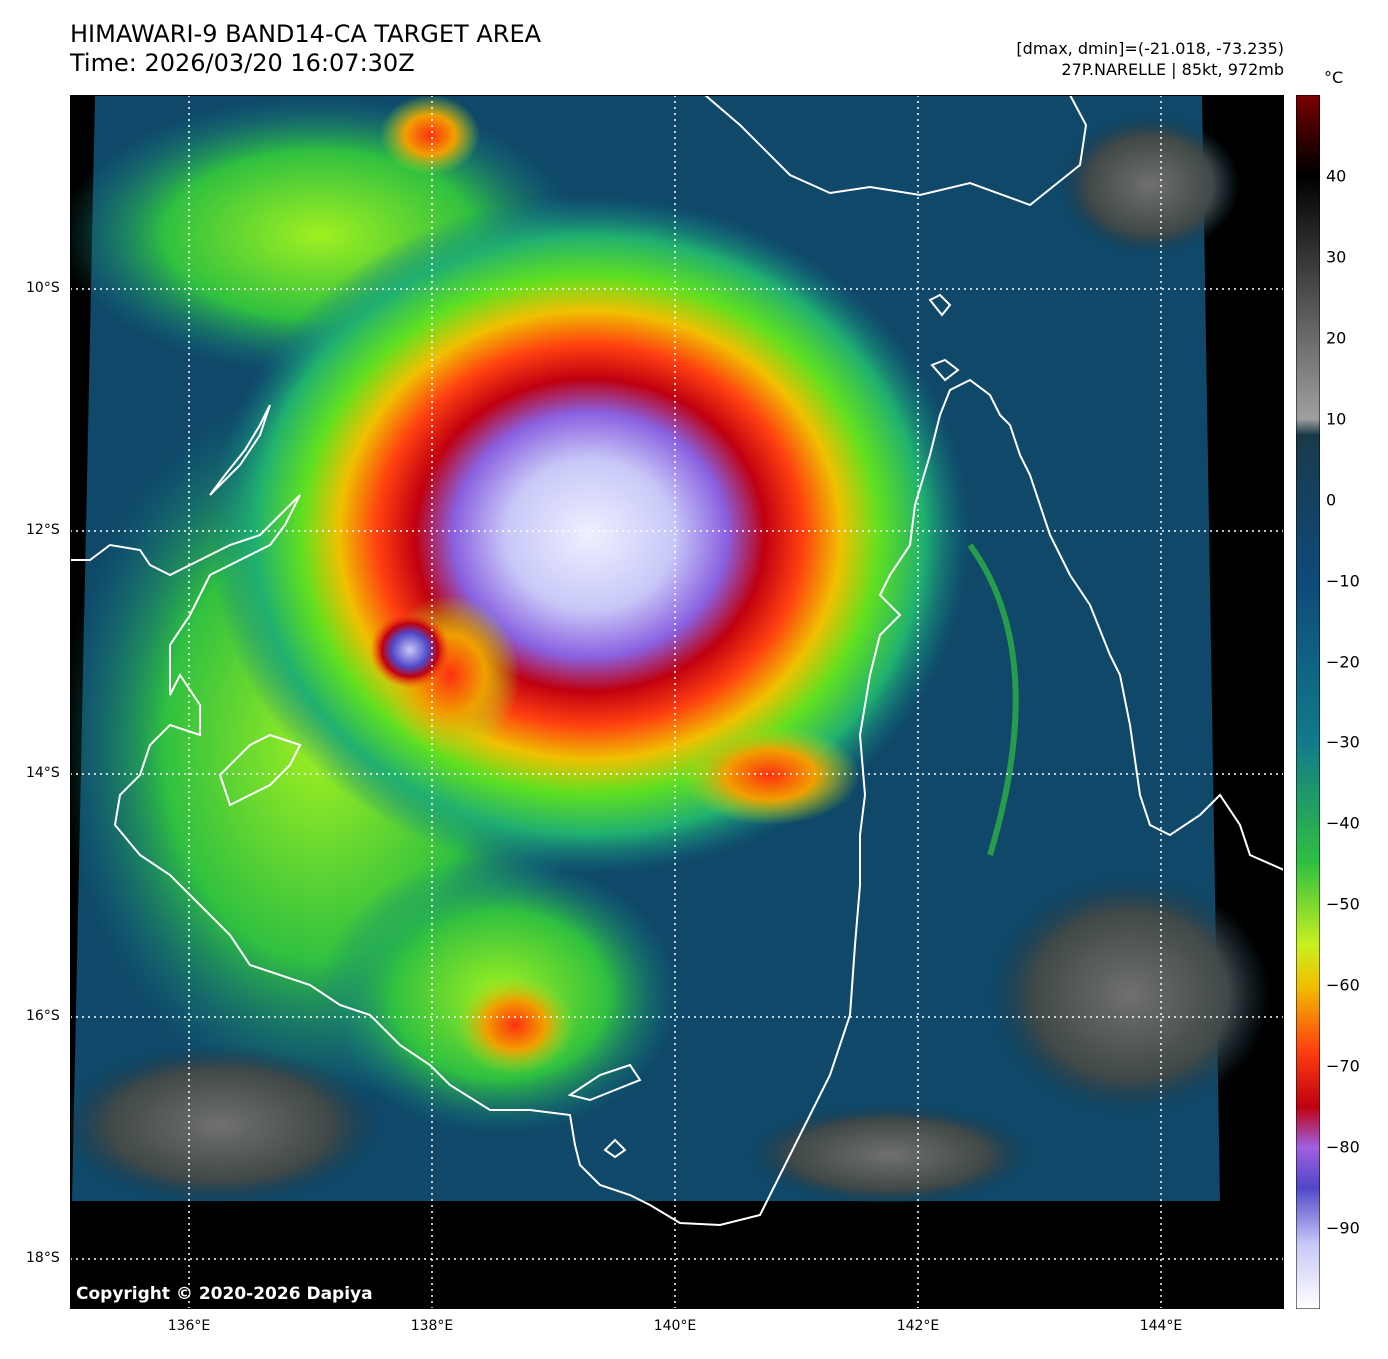 The width and height of the screenshot is (1388, 1359). Describe the element at coordinates (1343, 904) in the screenshot. I see `colorbar-tick-label: −50` at that location.